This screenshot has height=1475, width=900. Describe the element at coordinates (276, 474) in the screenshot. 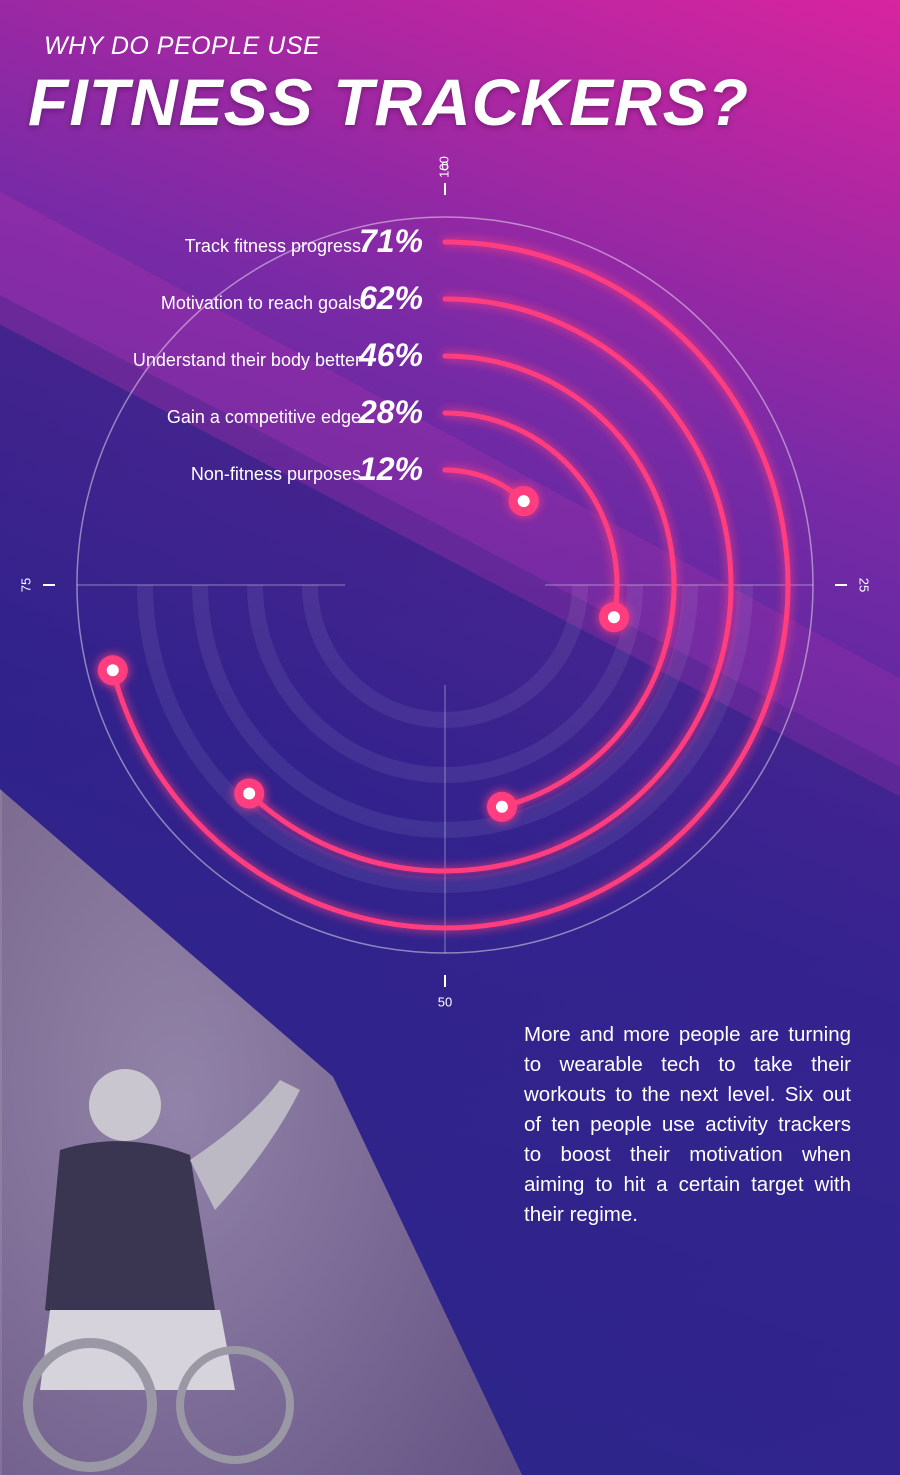

I see `category-label: Non-fitness purposes` at that location.